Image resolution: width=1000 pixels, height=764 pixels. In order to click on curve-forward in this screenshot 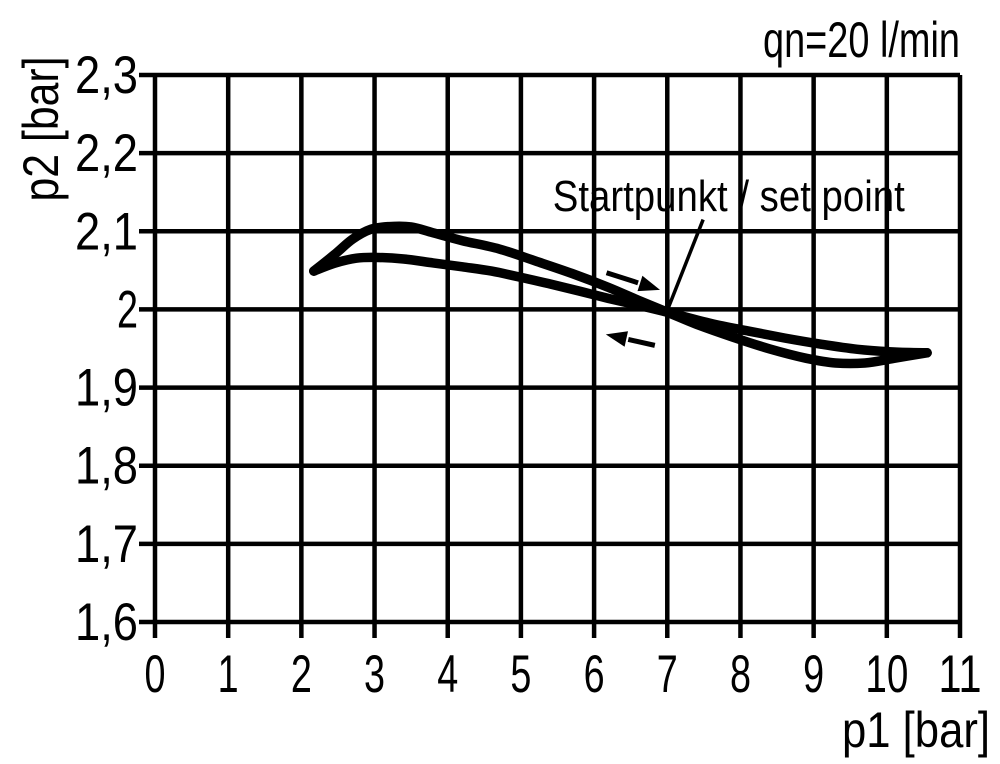, I will do `click(620, 295)`.